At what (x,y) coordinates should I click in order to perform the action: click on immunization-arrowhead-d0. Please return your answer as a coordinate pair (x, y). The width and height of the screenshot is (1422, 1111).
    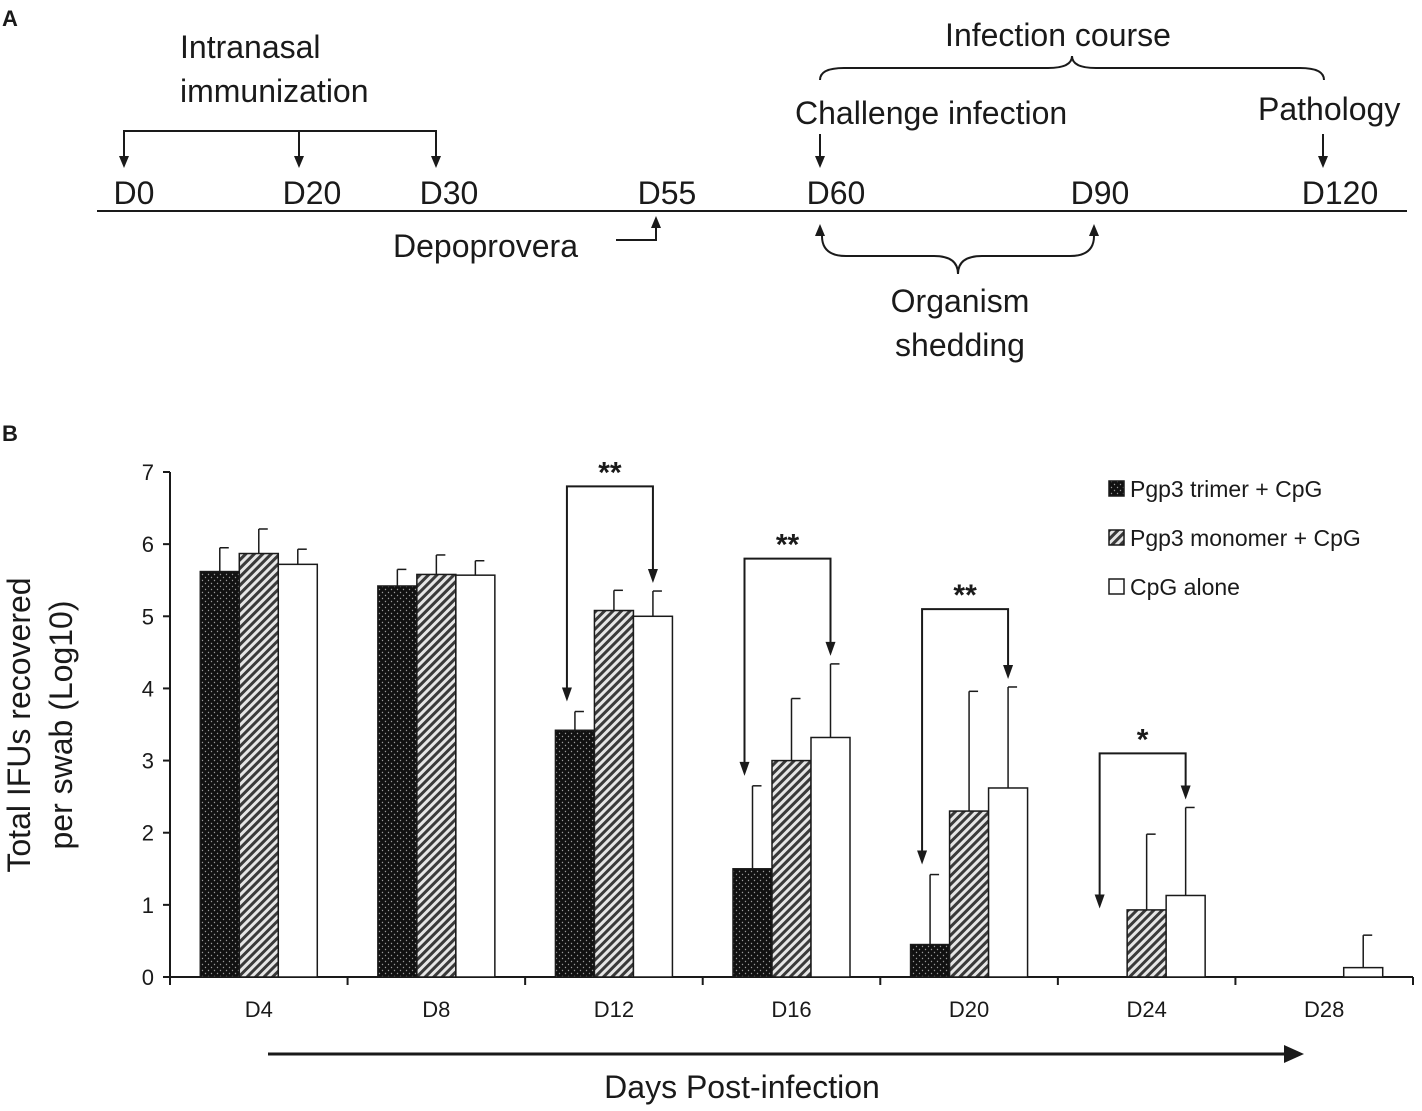
    Looking at the image, I should click on (124, 162).